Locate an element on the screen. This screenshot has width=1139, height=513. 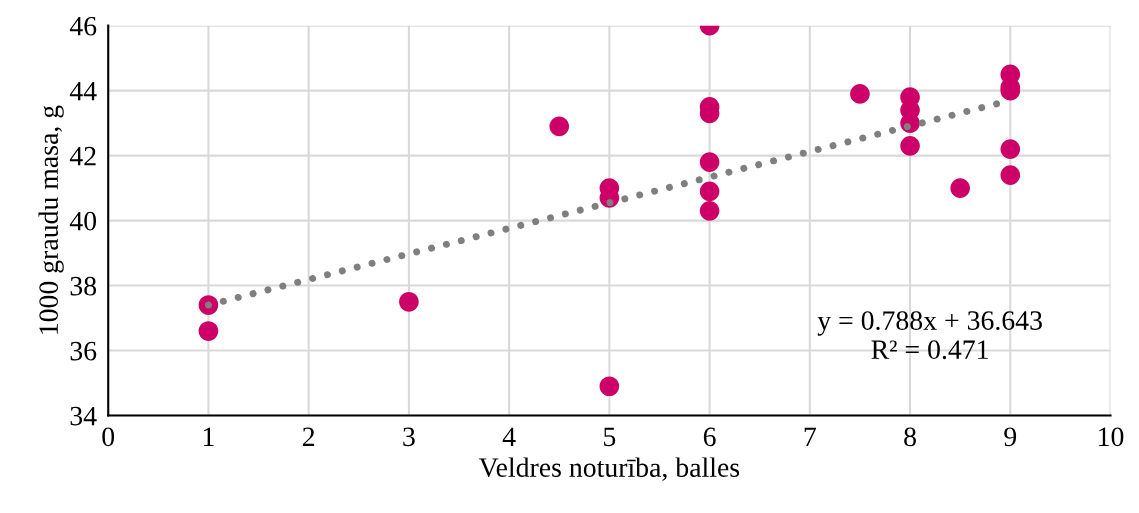
annotation: y = 0.788x + 36.643 R² = 0.471 is located at coordinates (929, 335).